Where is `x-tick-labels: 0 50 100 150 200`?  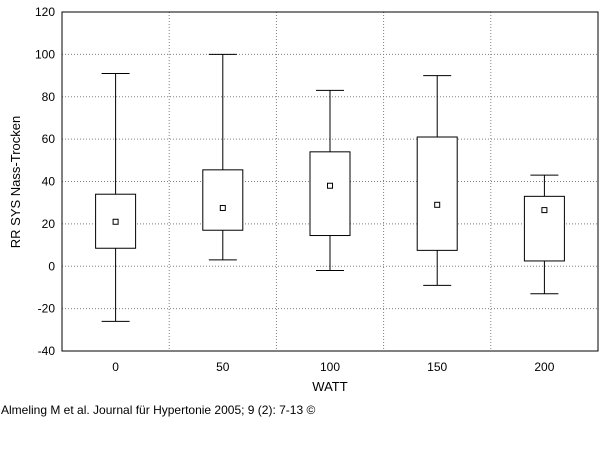 x-tick-labels: 0 50 100 150 200 is located at coordinates (333, 367).